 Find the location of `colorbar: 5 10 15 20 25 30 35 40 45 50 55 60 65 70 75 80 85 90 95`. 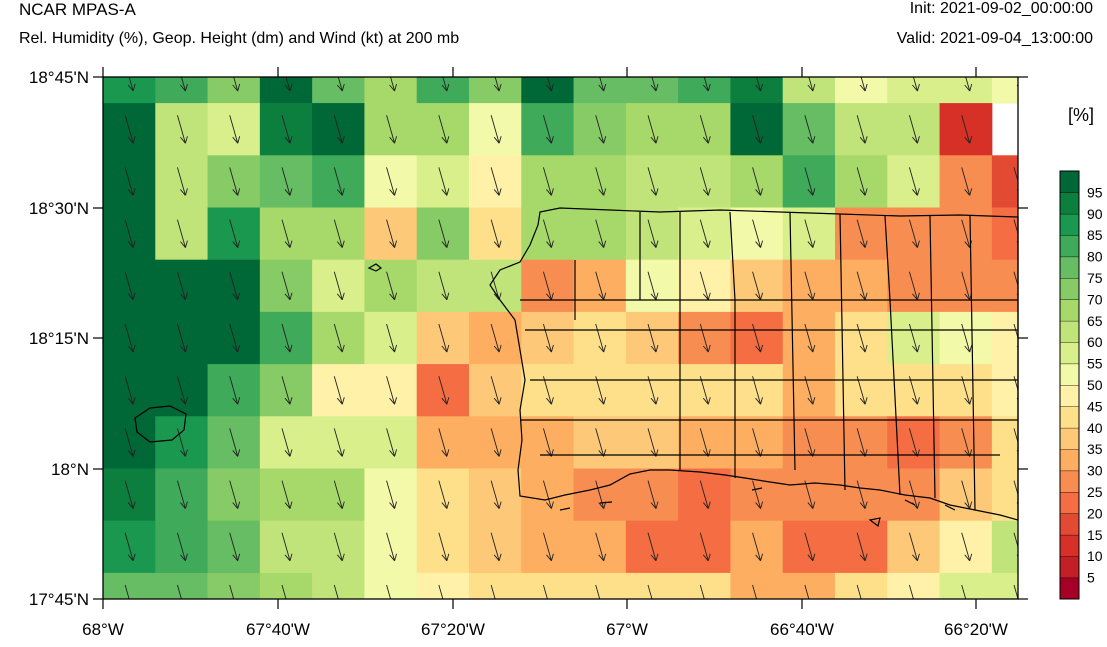

colorbar: 5 10 15 20 25 30 35 40 45 50 55 60 65 70 75 80 85 90 95 is located at coordinates (1081, 385).